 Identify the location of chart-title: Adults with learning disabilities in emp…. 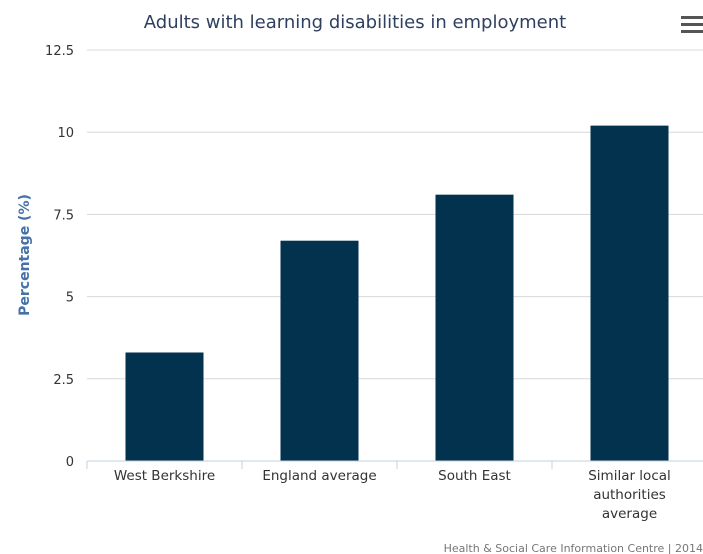
(355, 22).